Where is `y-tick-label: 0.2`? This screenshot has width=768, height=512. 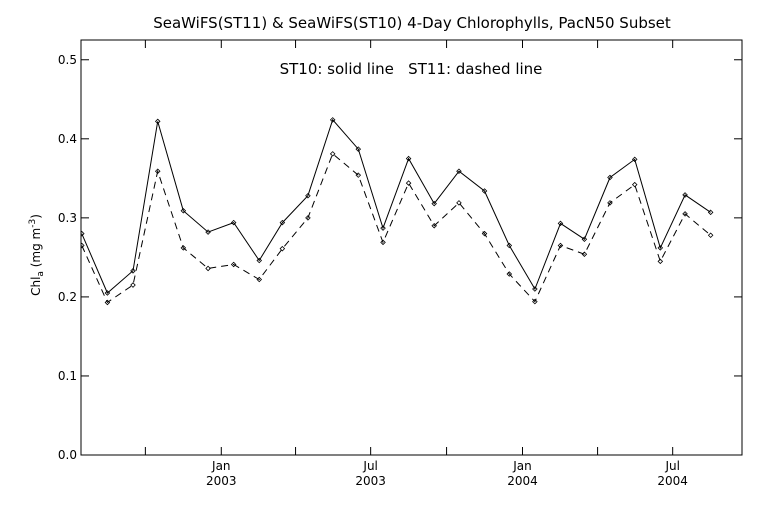
y-tick-label: 0.2 is located at coordinates (67, 297).